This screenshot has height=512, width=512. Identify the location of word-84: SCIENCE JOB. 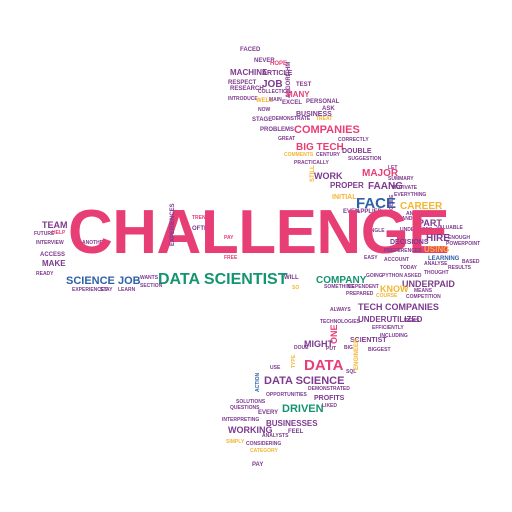
(103, 281).